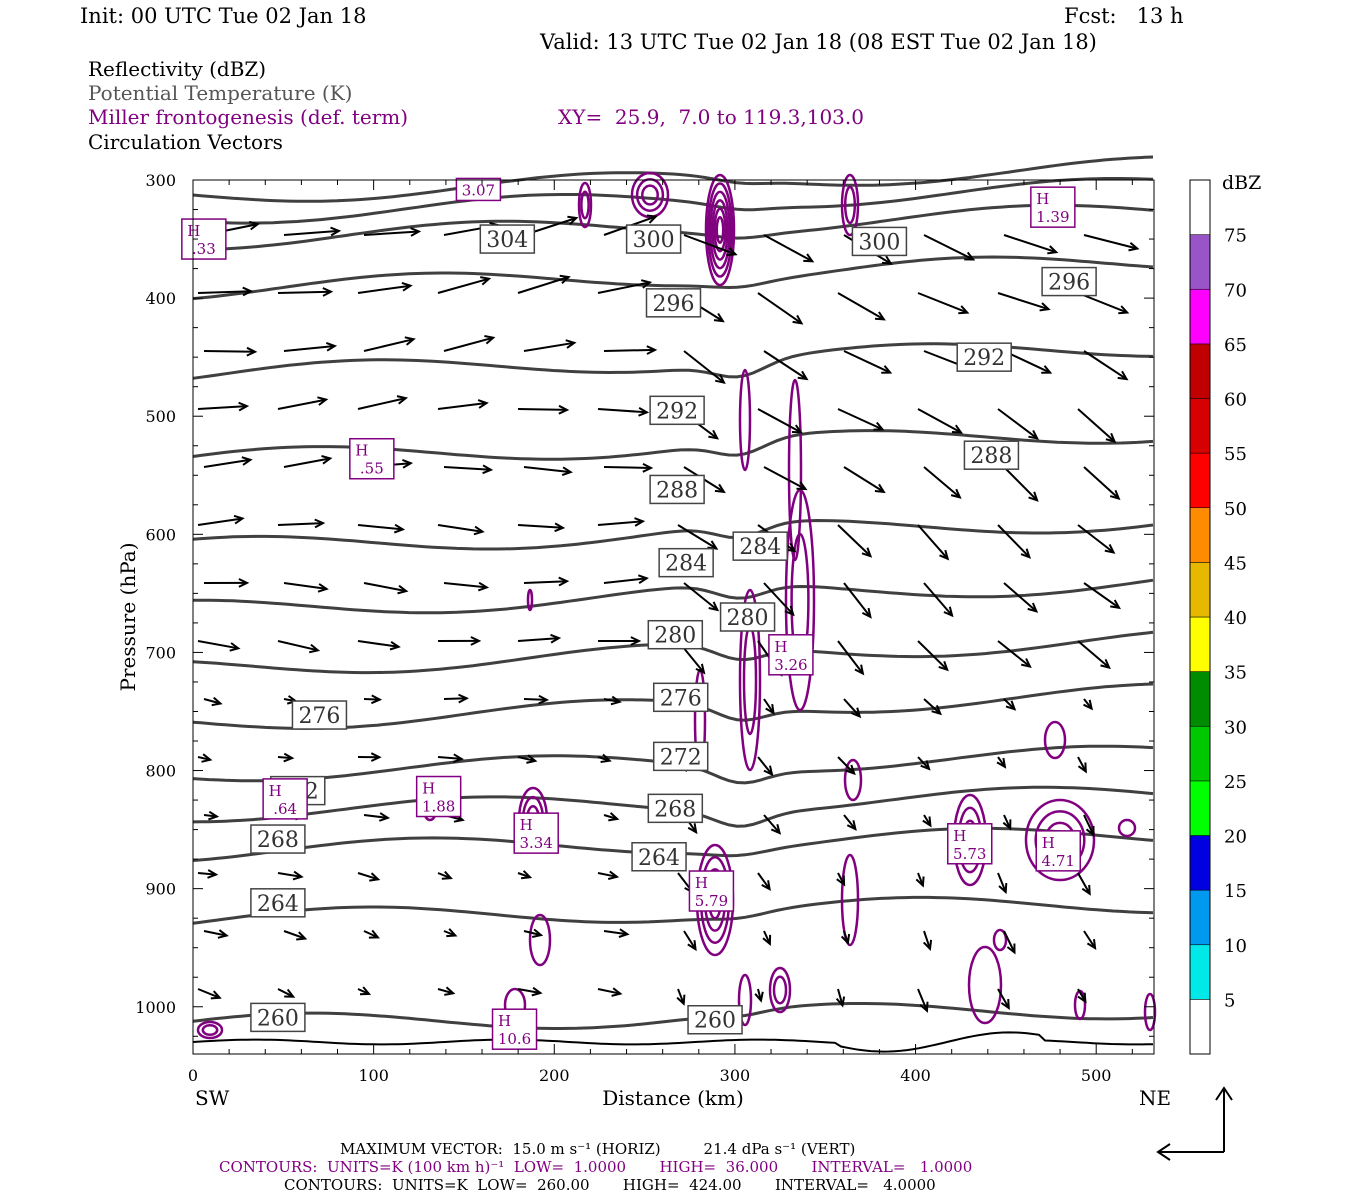  I want to click on x-tick-label: 300, so click(735, 1075).